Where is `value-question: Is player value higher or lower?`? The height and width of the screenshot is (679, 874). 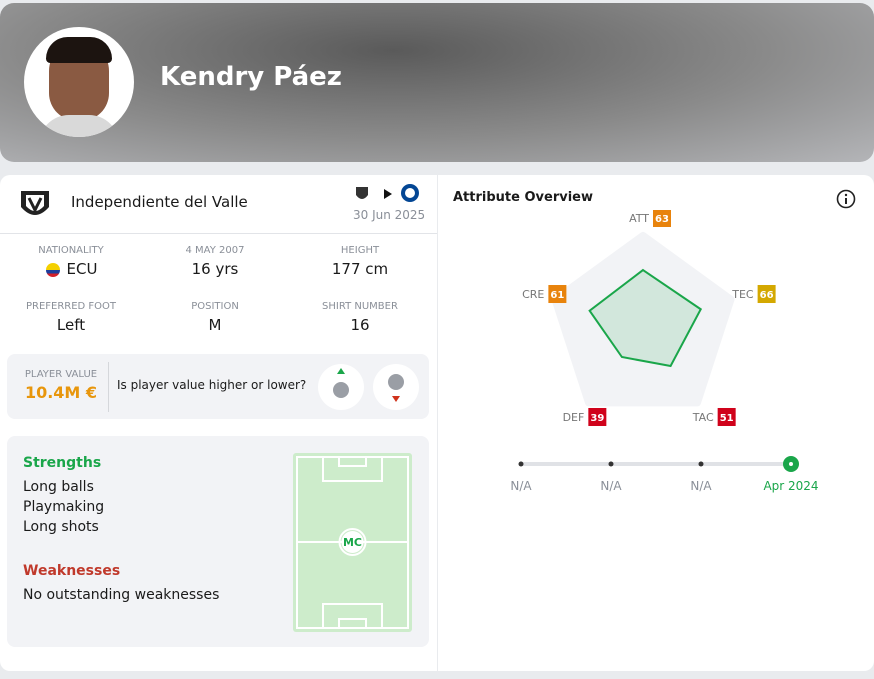
value-question: Is player value higher or lower? is located at coordinates (212, 385).